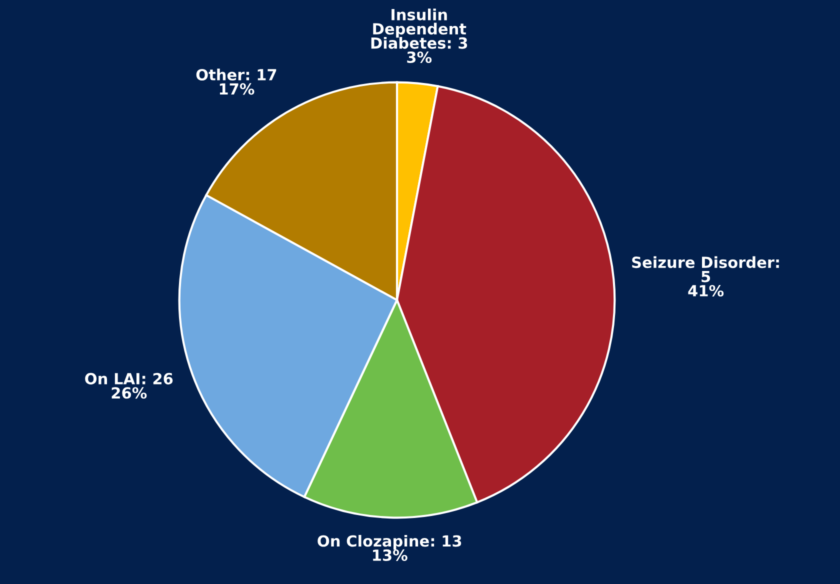 The width and height of the screenshot is (840, 584). Describe the element at coordinates (706, 290) in the screenshot. I see `data-label: 41%` at that location.